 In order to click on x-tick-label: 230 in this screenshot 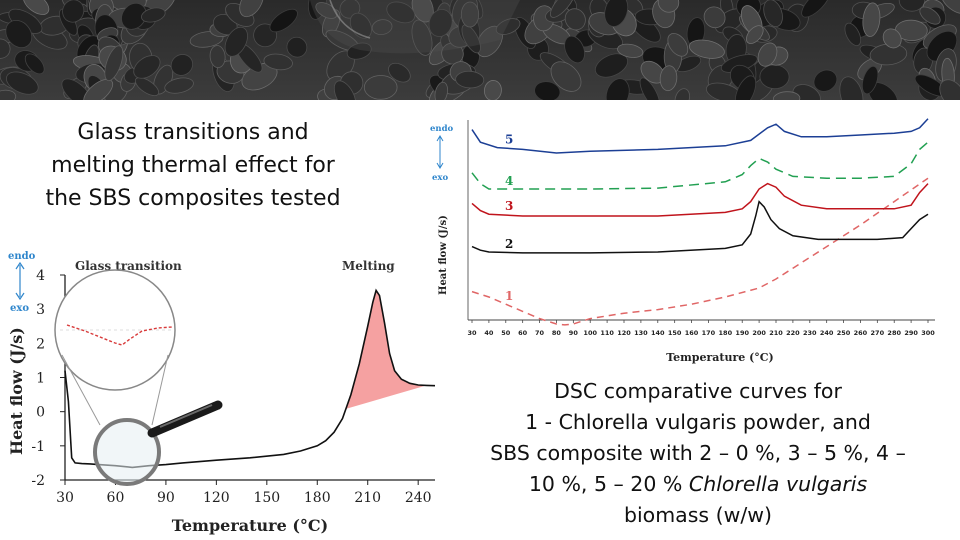, I will do `click(810, 333)`.